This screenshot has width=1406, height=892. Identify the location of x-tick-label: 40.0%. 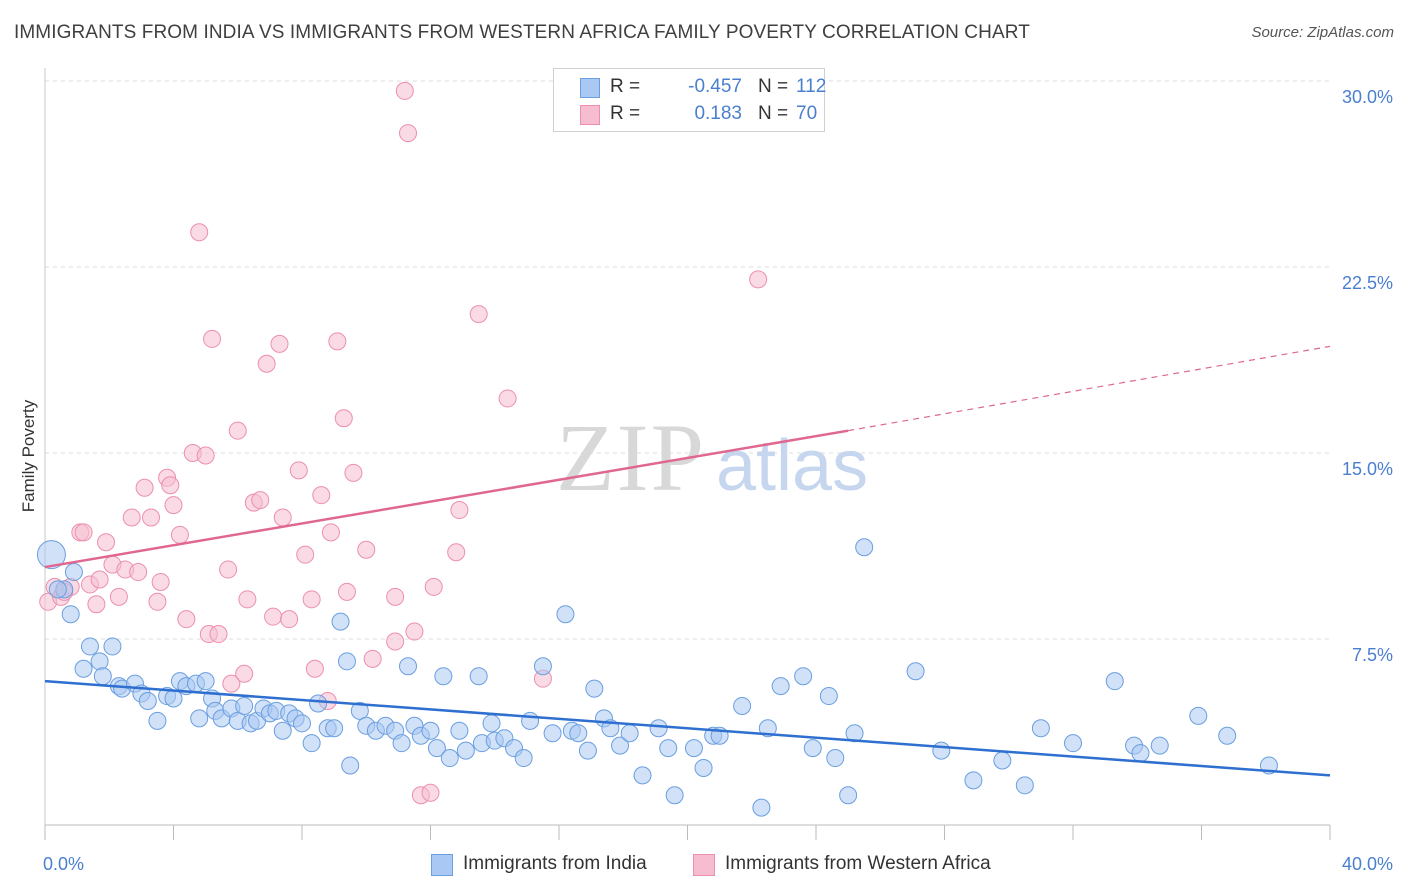
(1367, 864).